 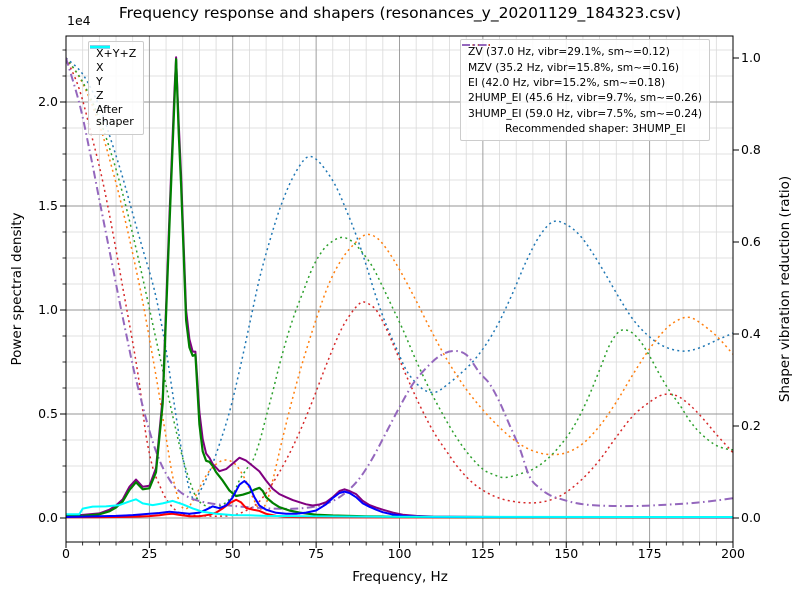 I want to click on legend-item: MZV (35.2 Hz, vibr=15.8%, sm~=0.16), so click(x=582, y=59).